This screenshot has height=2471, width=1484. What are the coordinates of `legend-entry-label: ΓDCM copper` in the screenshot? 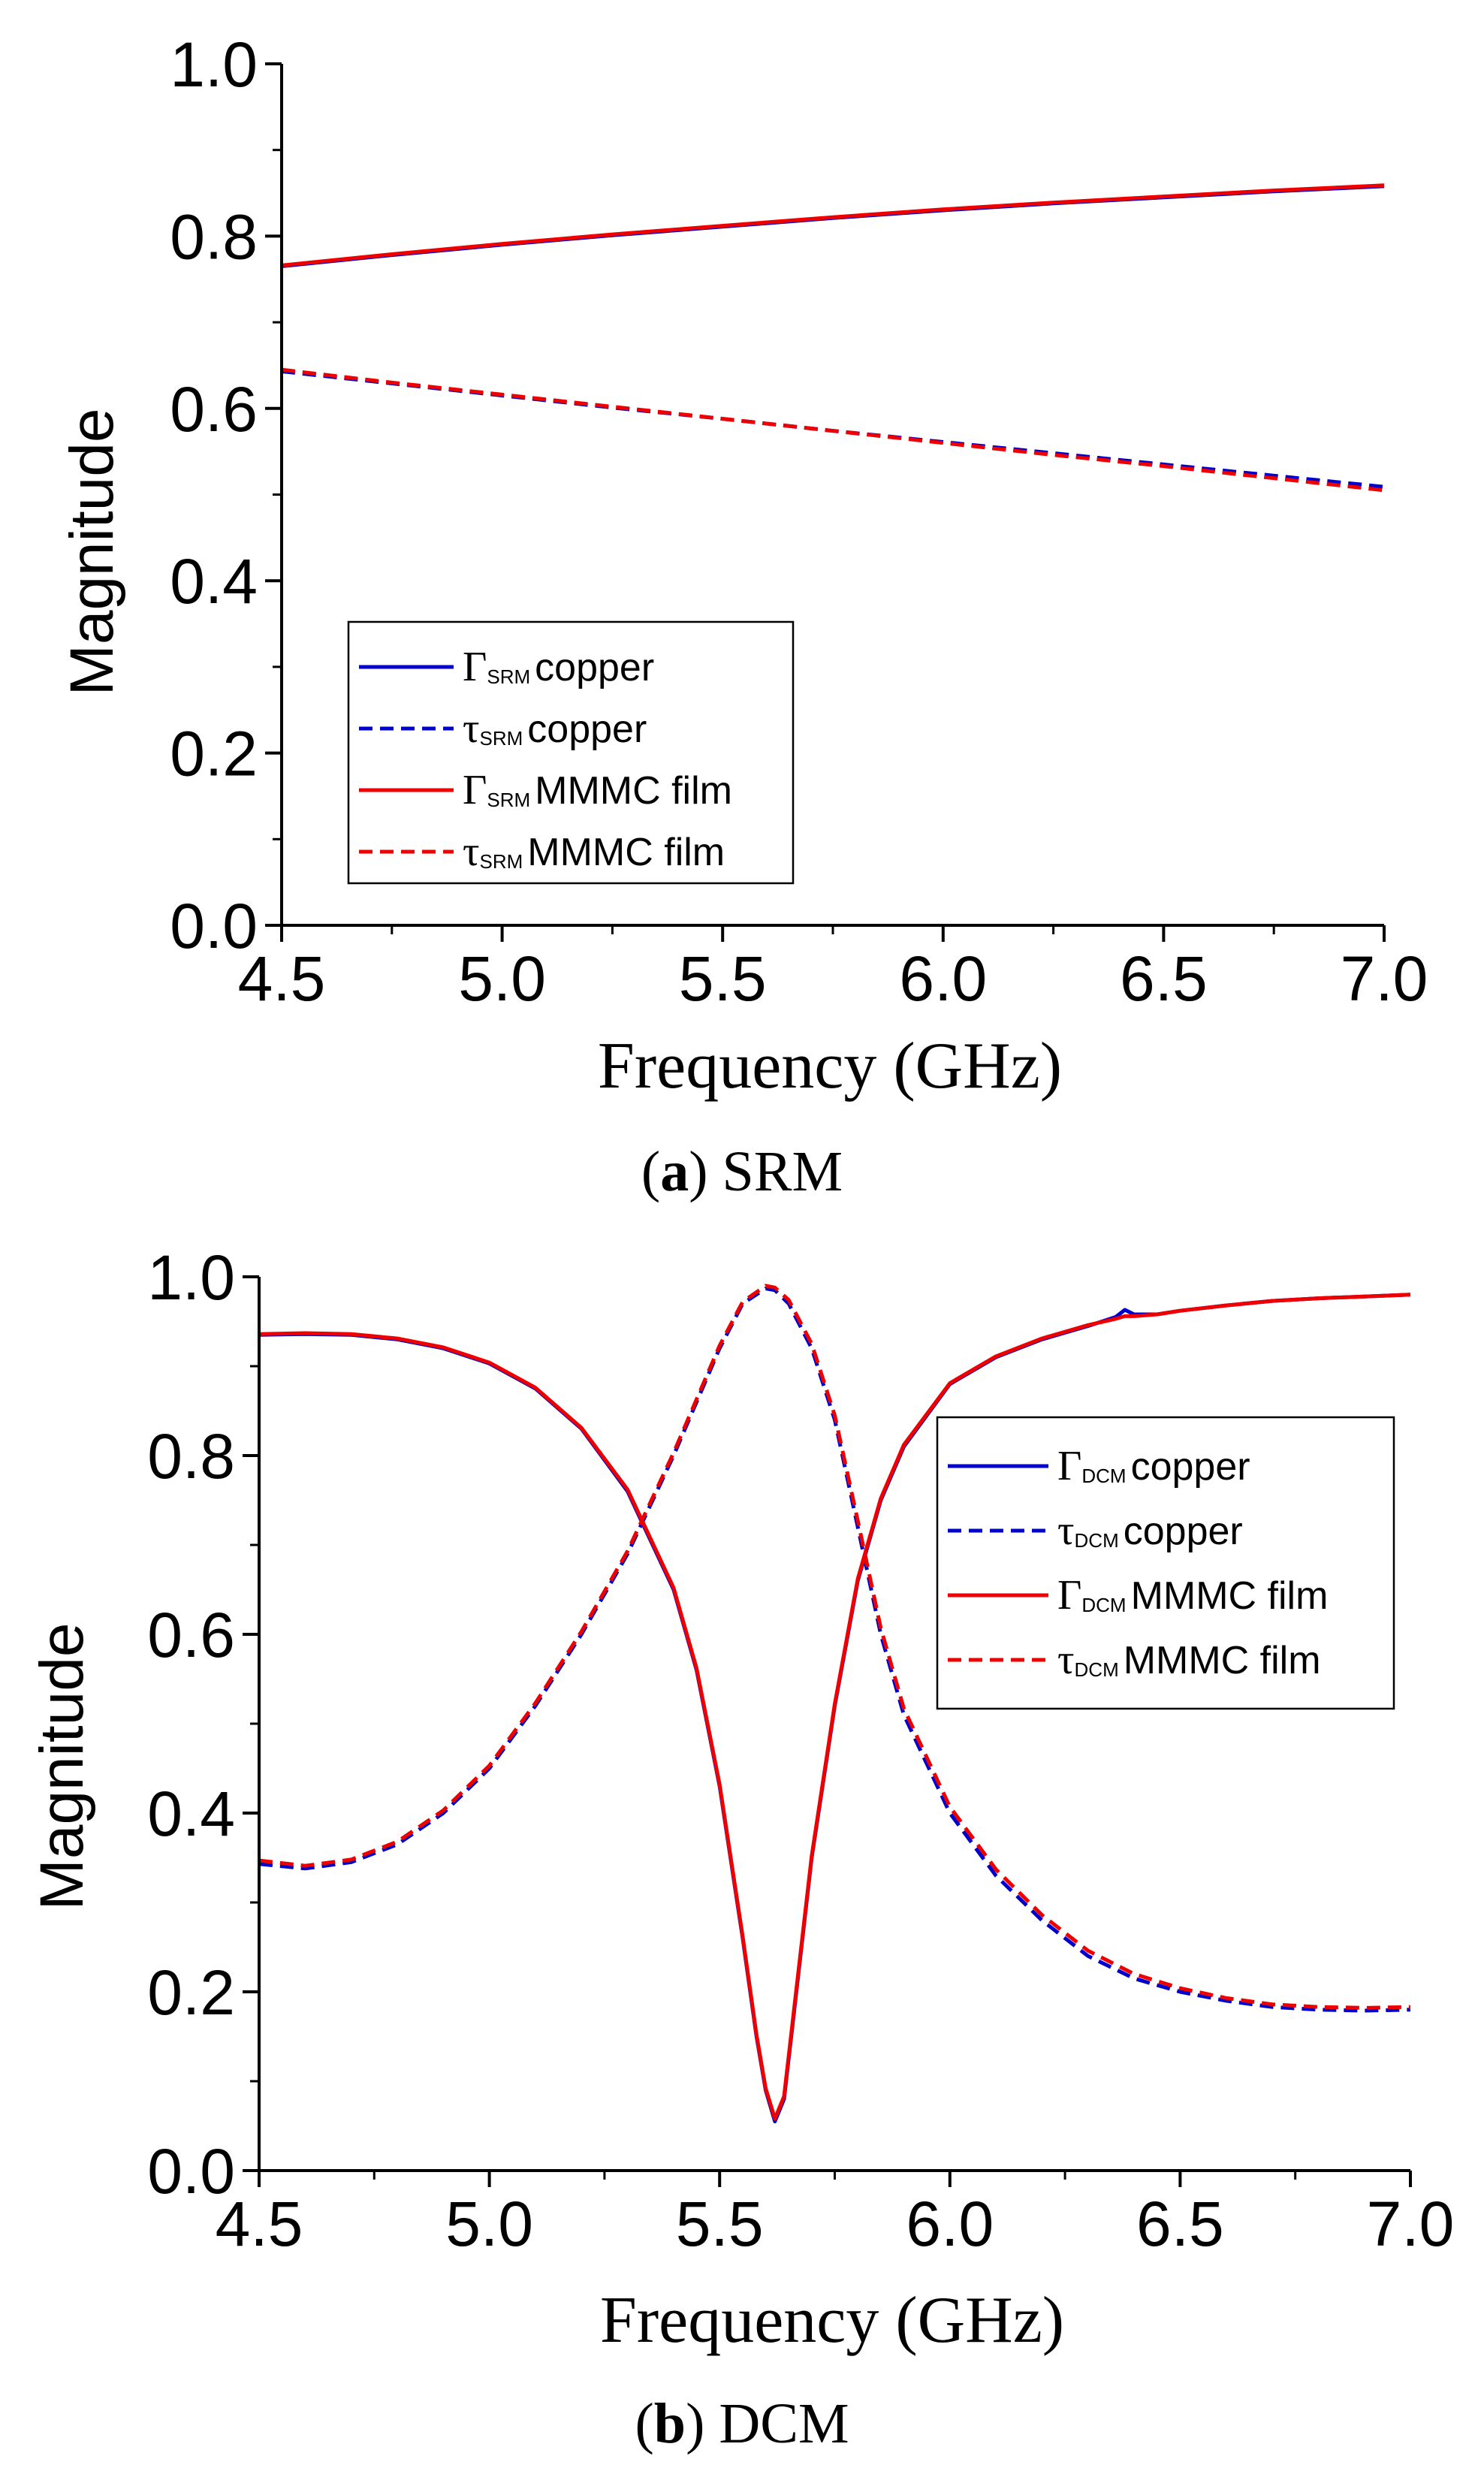 It's located at (1153, 1466).